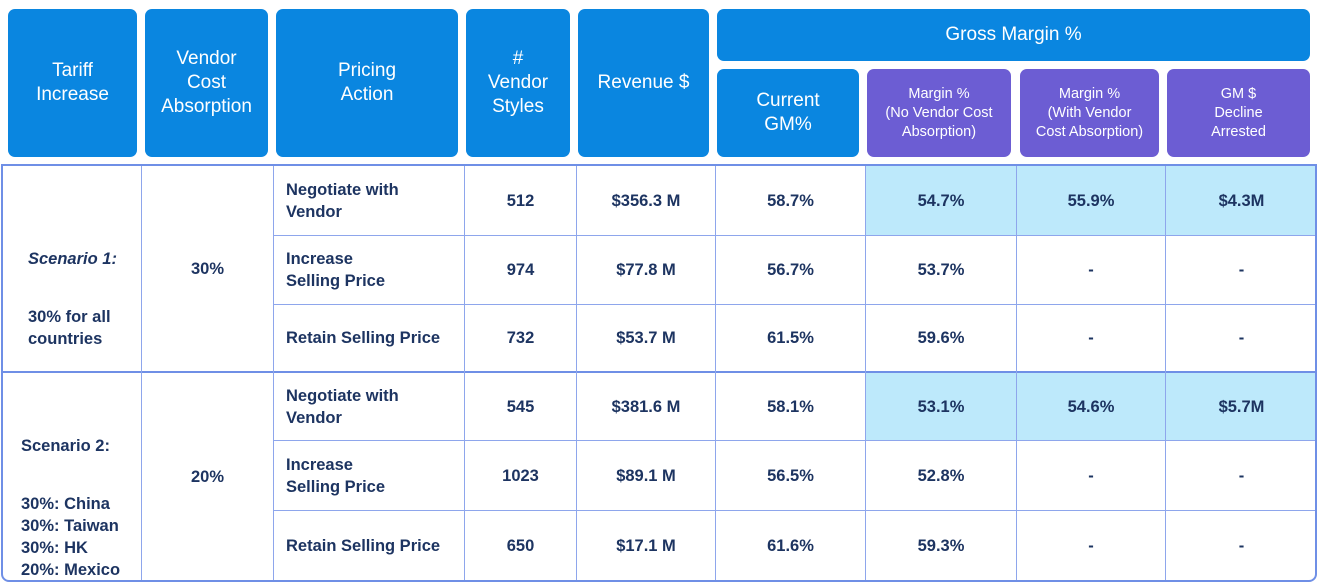  What do you see at coordinates (1241, 406) in the screenshot?
I see `scenario-2-row-1-gm-decline: $5.7M` at bounding box center [1241, 406].